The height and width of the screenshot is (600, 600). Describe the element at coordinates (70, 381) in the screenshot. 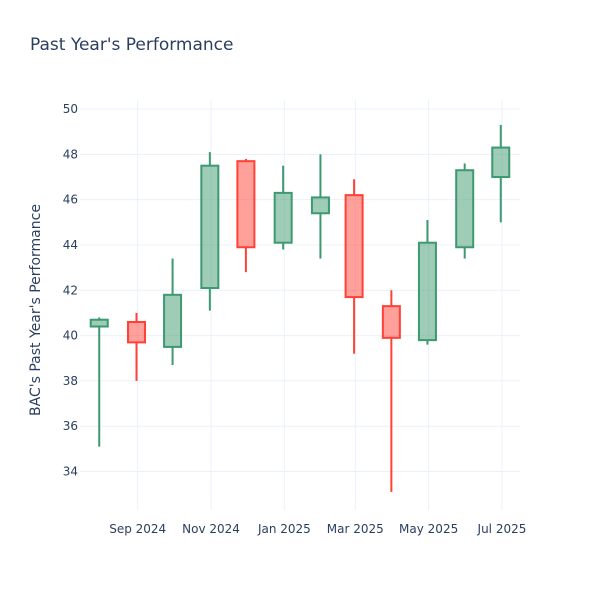

I see `y-tick-label: 38` at that location.